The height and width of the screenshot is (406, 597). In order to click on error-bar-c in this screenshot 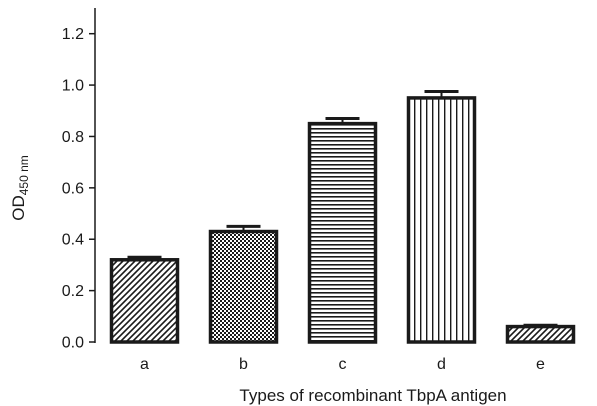, I will do `click(342, 120)`.